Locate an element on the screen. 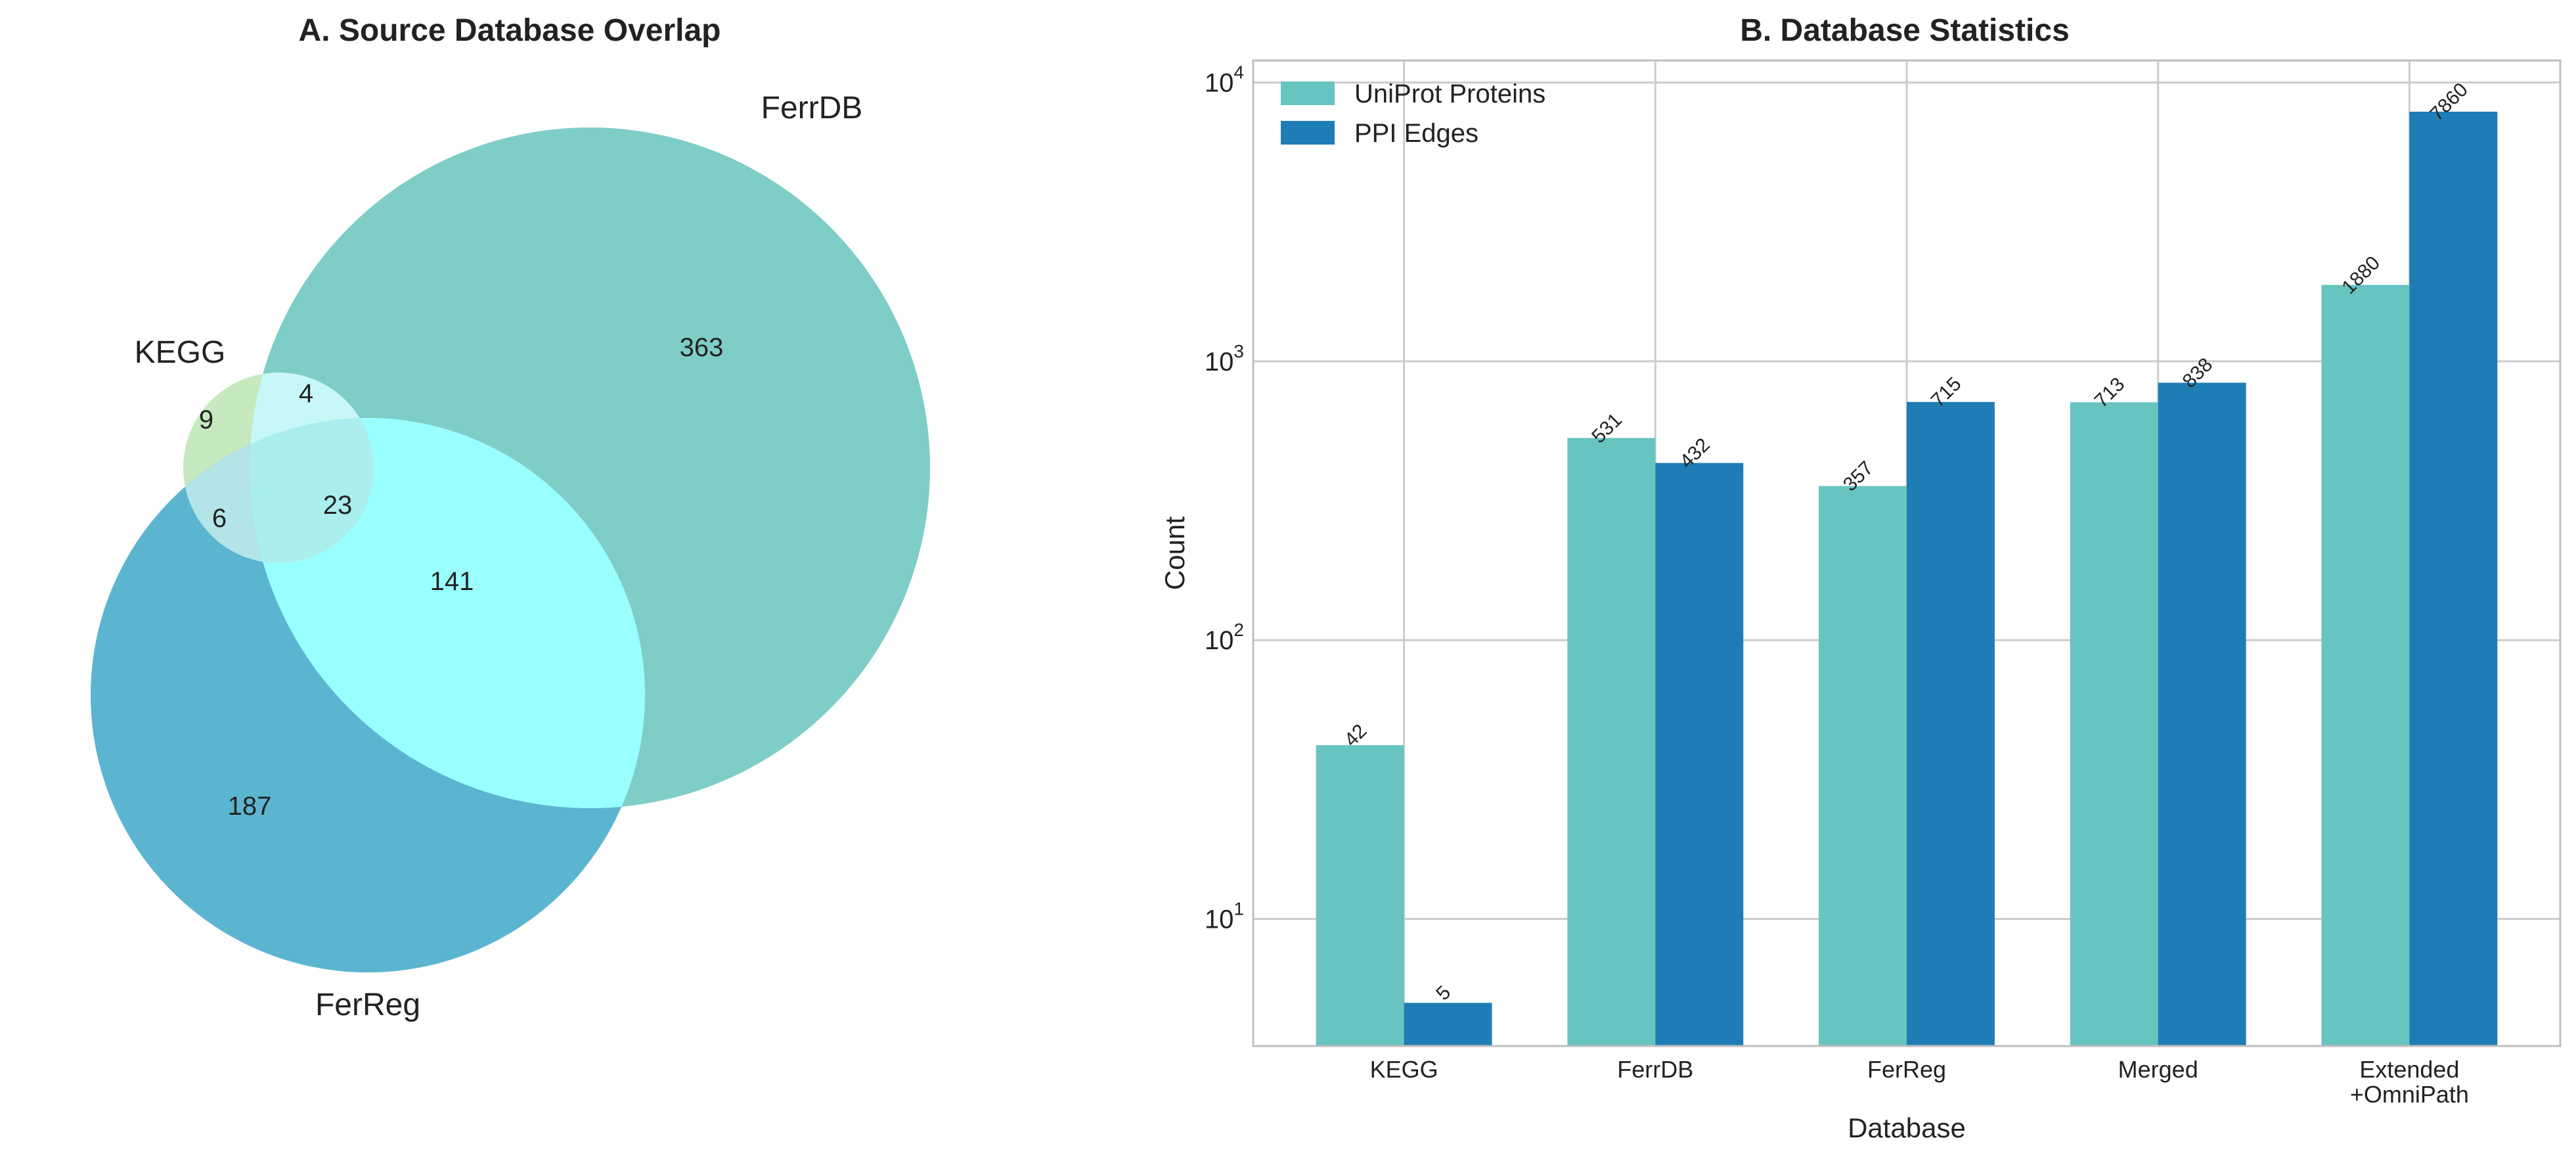 Image resolution: width=2576 pixels, height=1163 pixels. x-tick-label-ferrdb: FerrDB is located at coordinates (1655, 1070).